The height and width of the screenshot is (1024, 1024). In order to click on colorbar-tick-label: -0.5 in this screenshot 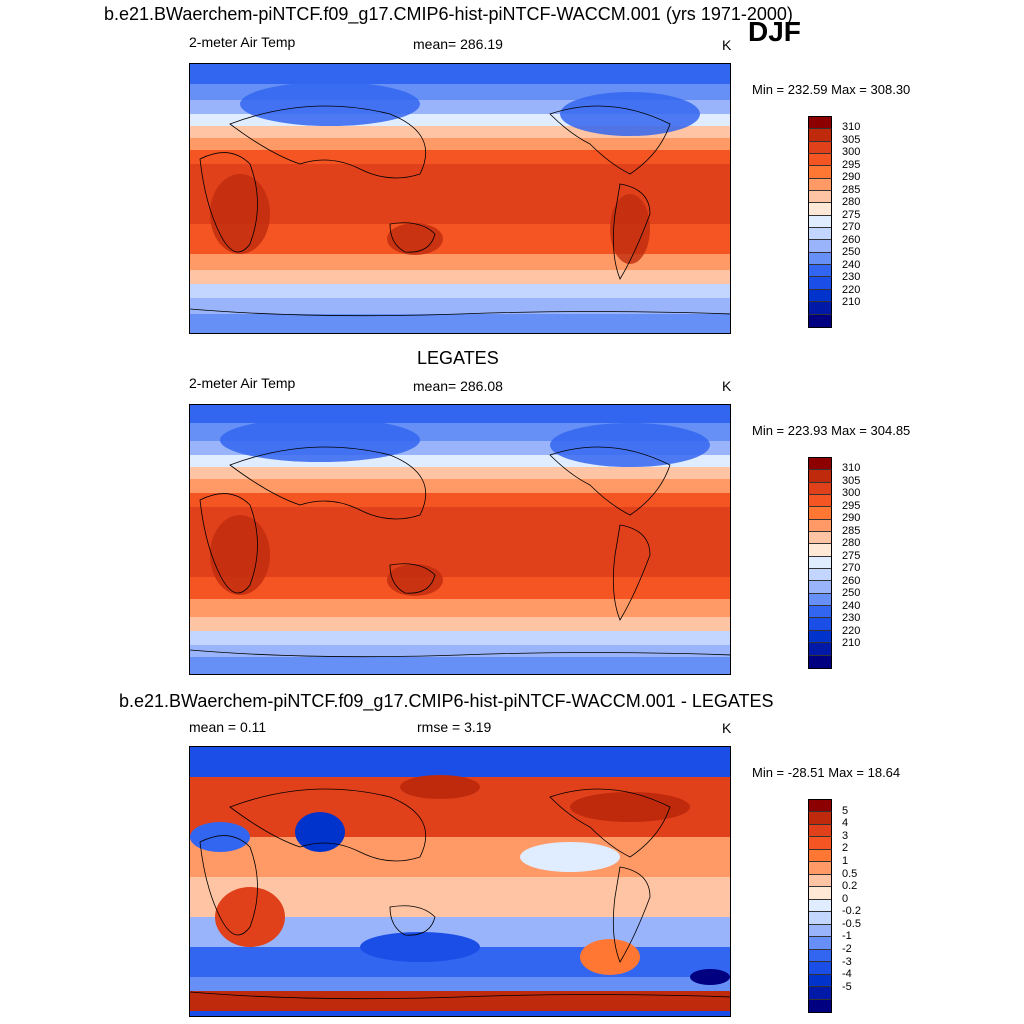, I will do `click(851, 923)`.